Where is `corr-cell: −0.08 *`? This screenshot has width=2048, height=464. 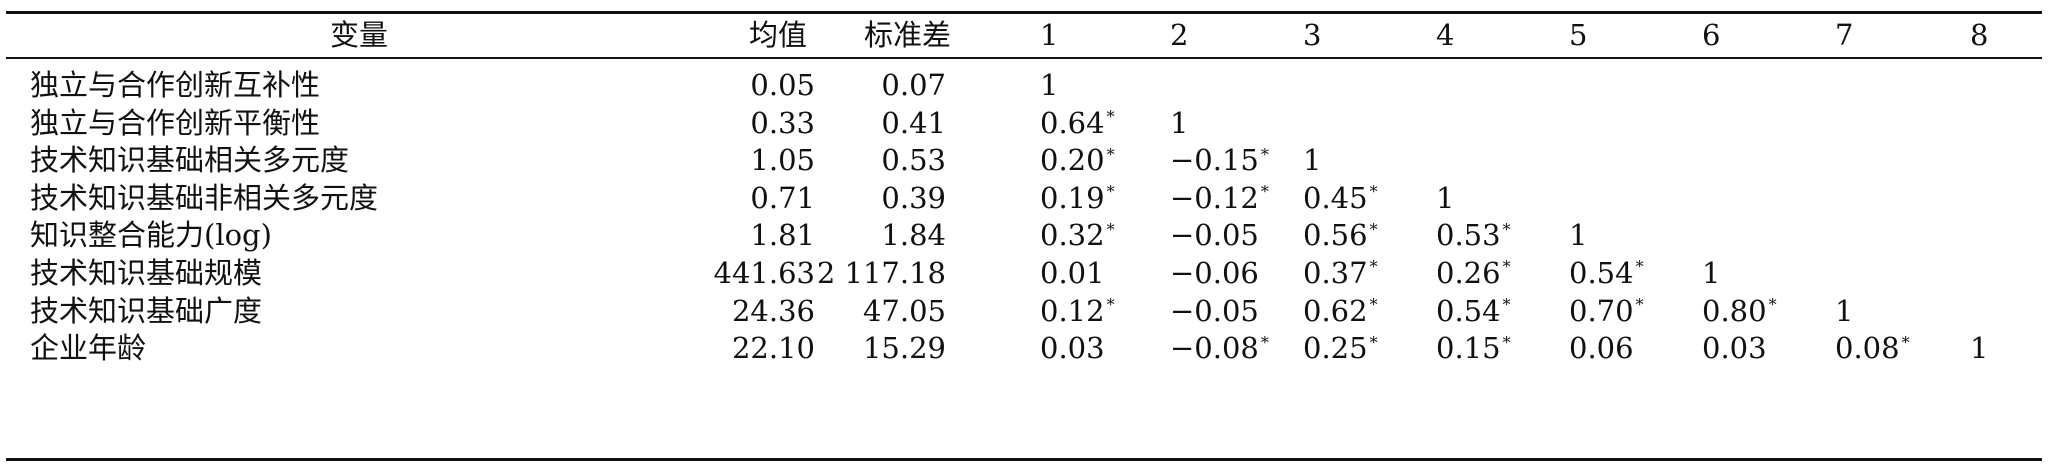 corr-cell: −0.08 * is located at coordinates (1219, 348).